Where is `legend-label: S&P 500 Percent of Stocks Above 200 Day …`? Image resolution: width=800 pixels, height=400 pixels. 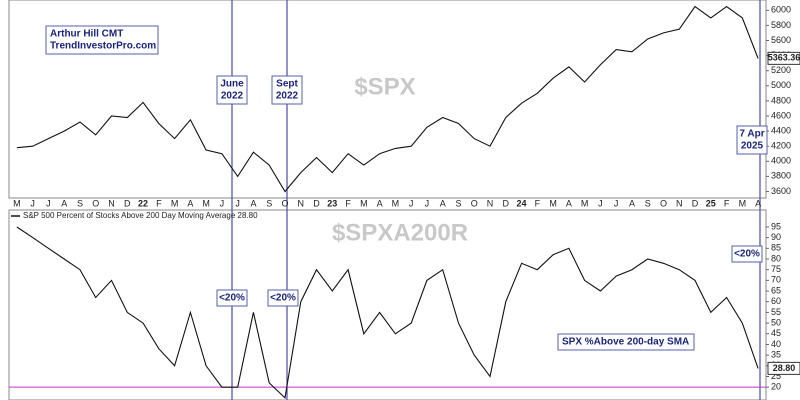 legend-label: S&P 500 Percent of Stocks Above 200 Day … is located at coordinates (140, 215).